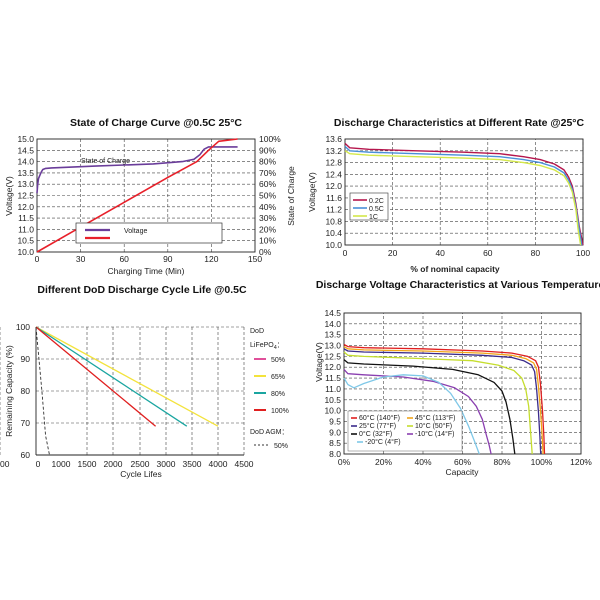 Image resolution: width=600 pixels, height=600 pixels. I want to click on temp-ytick-label: 11.0, so click(333, 389).